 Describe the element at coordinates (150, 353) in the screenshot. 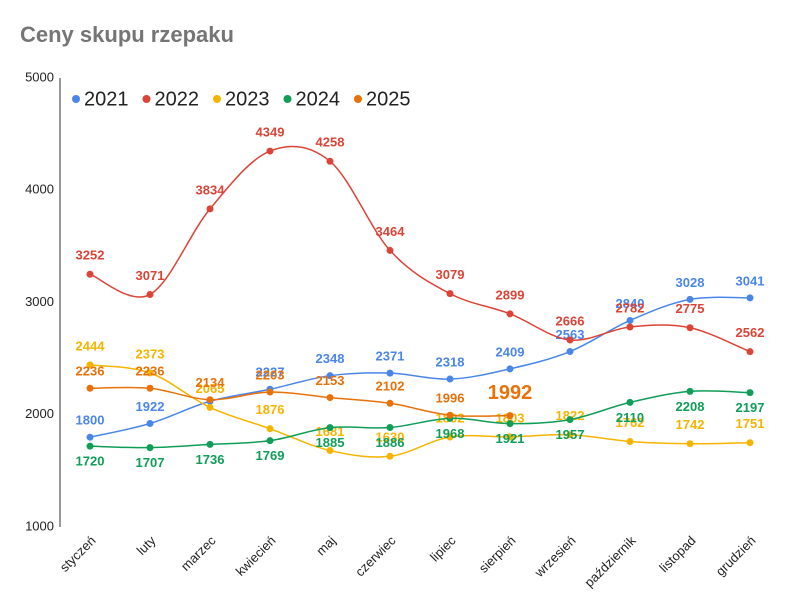

I see `data-label: 2373` at that location.